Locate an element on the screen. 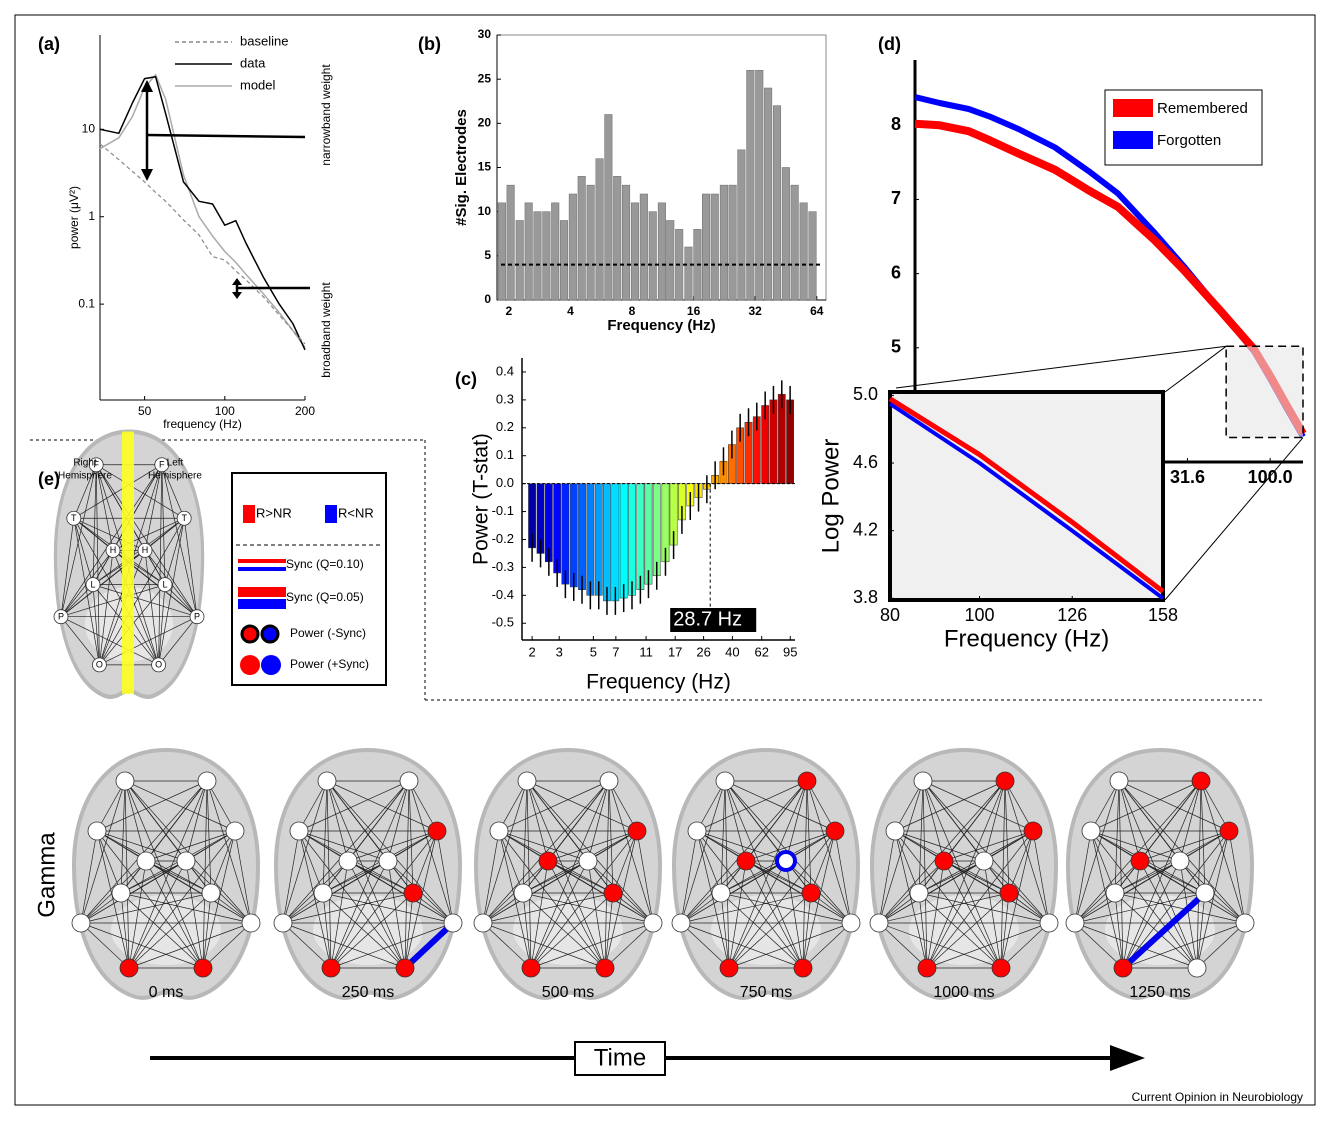  node-label: P is located at coordinates (61, 617).